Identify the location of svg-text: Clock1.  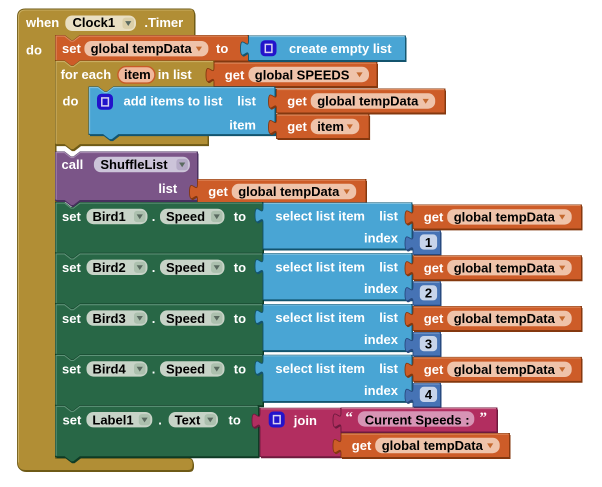
(94, 22).